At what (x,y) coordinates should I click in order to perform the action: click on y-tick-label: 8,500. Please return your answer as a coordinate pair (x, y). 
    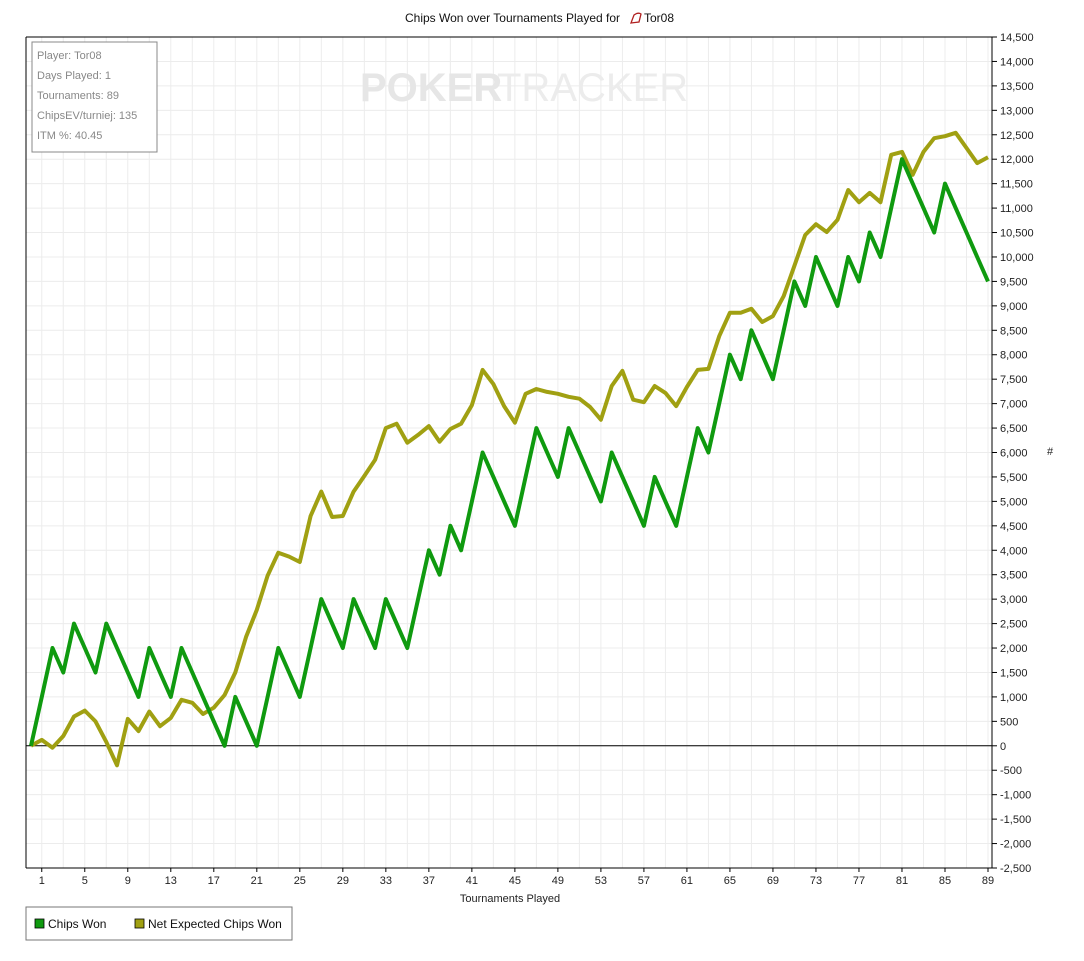
    Looking at the image, I should click on (1014, 331).